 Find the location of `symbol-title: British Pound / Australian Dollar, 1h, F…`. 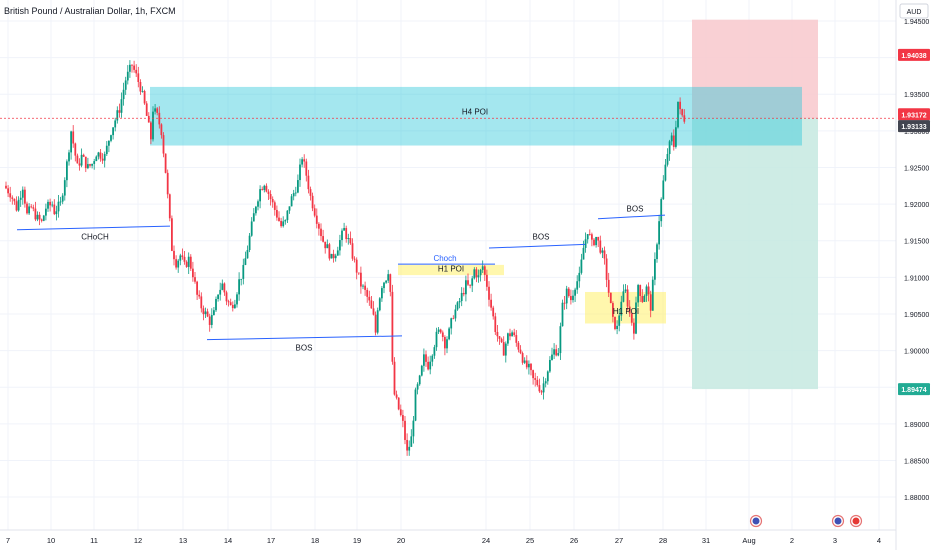

symbol-title: British Pound / Australian Dollar, 1h, F… is located at coordinates (90, 11).